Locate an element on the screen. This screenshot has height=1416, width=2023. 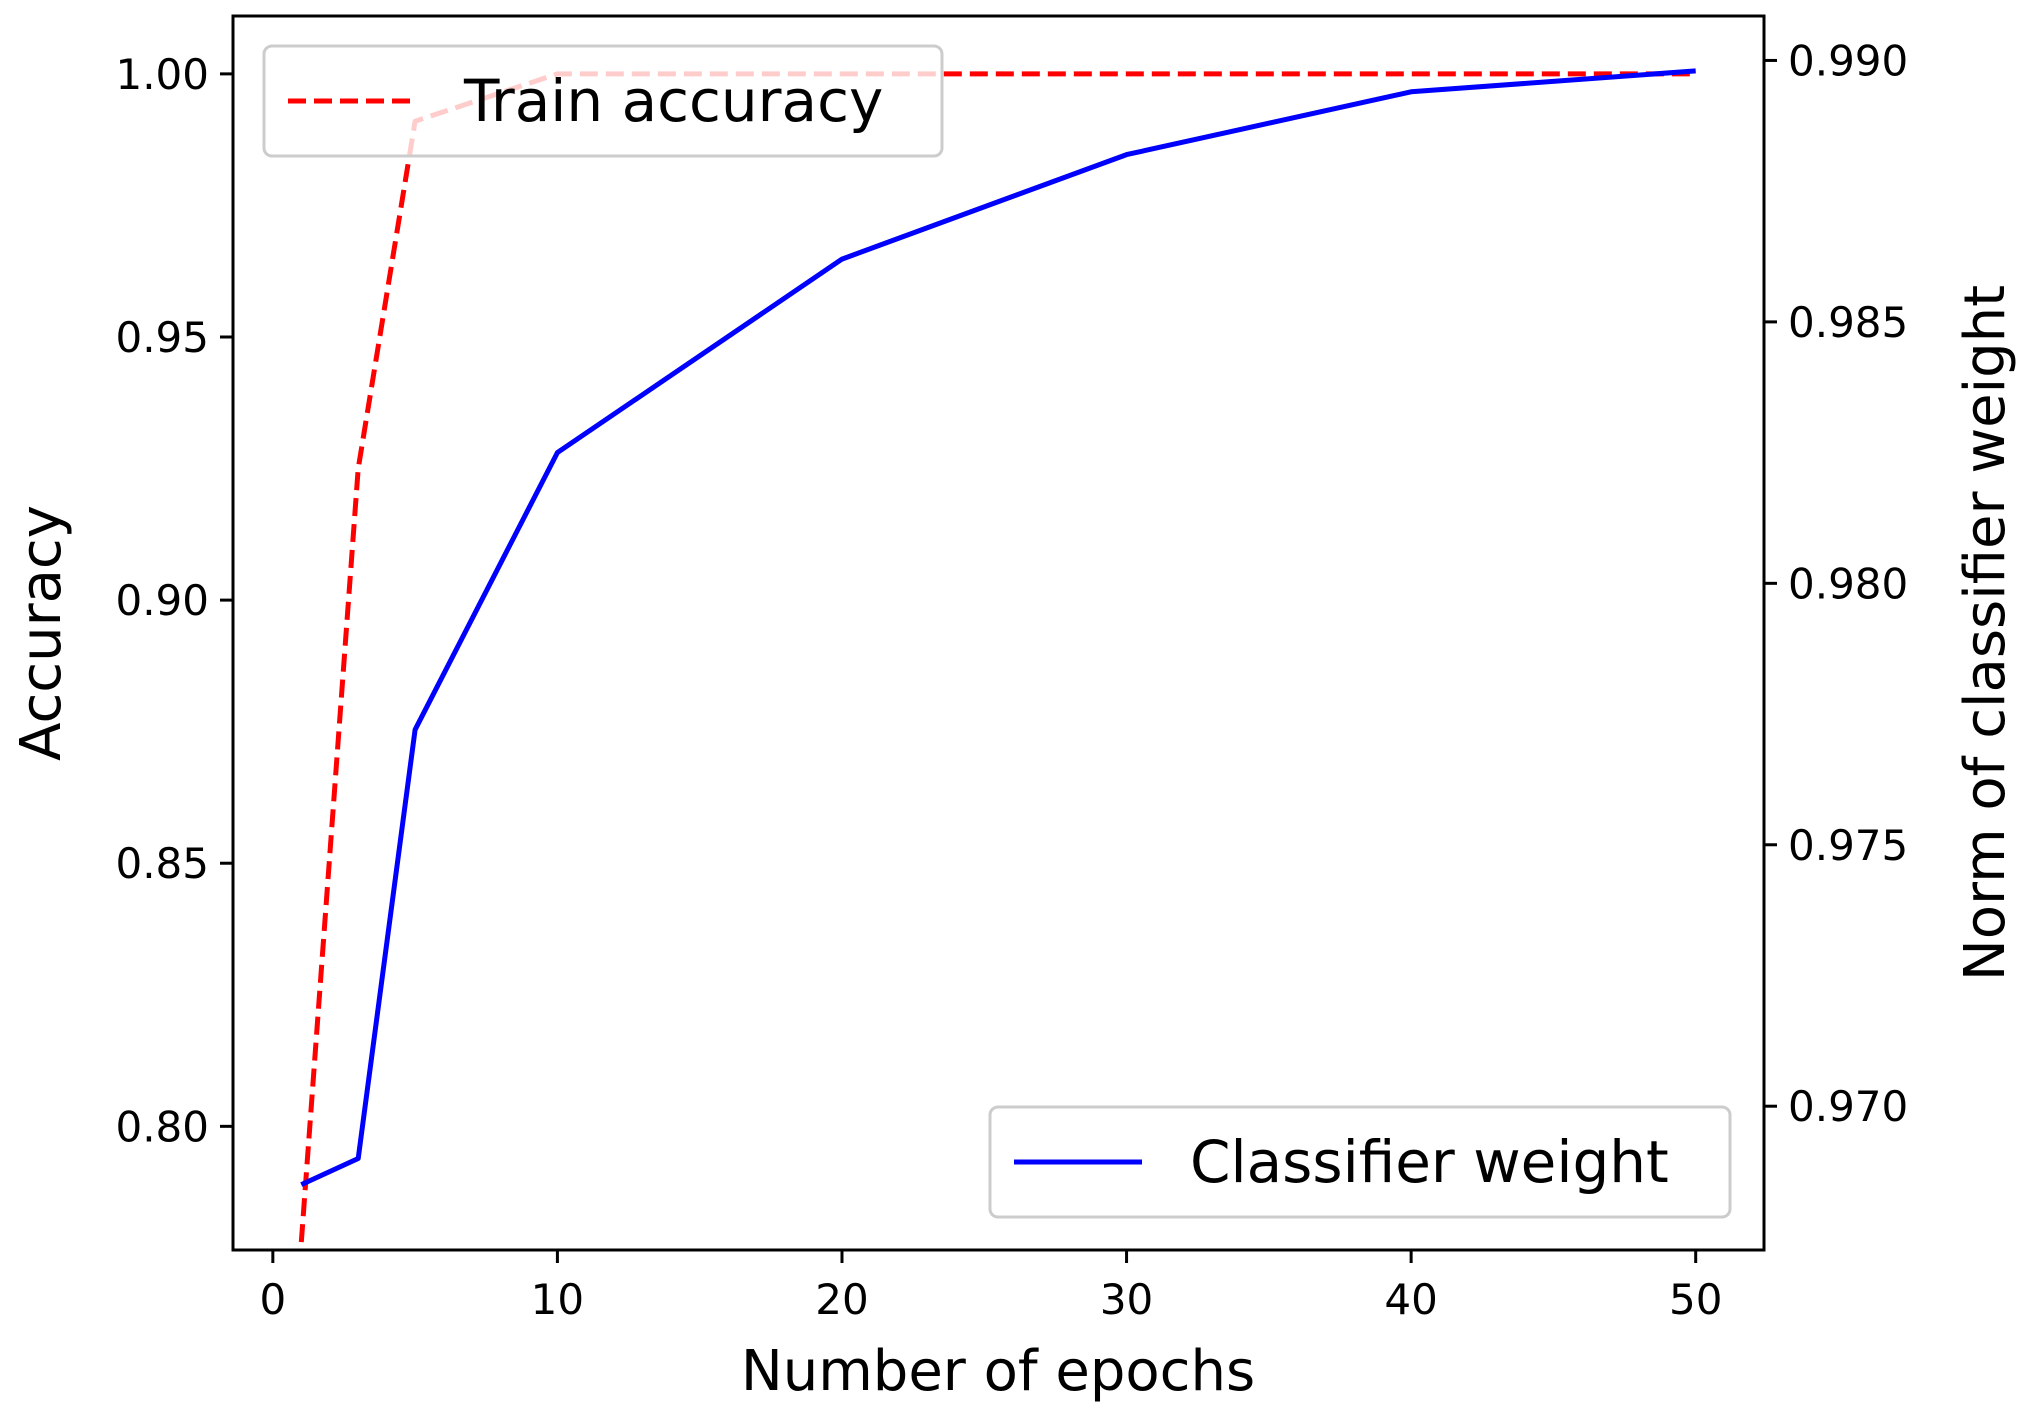
y-tick-label: 0.90 is located at coordinates (162, 600).